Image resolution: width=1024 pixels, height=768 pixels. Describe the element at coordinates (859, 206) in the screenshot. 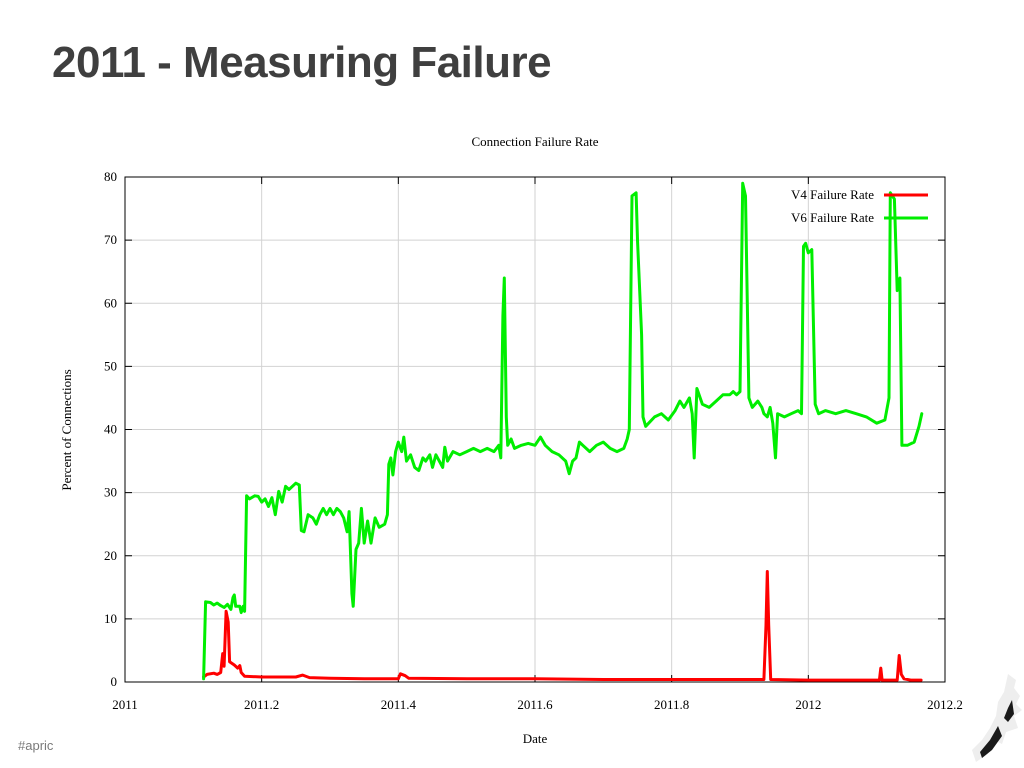

I see `legend: V4 Failure Rate V6 Failure Rate` at that location.